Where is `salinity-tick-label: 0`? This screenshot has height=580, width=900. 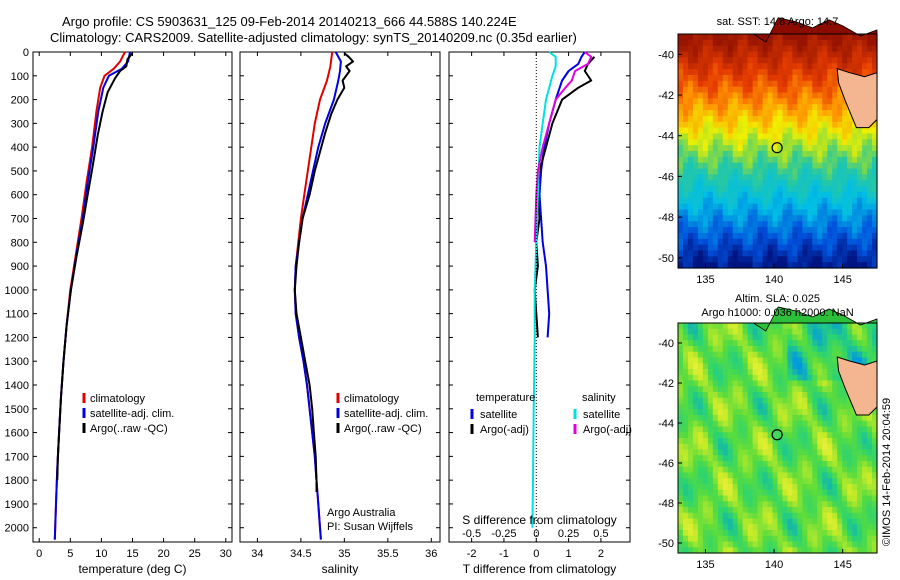 salinity-tick-label: 0 is located at coordinates (536, 534).